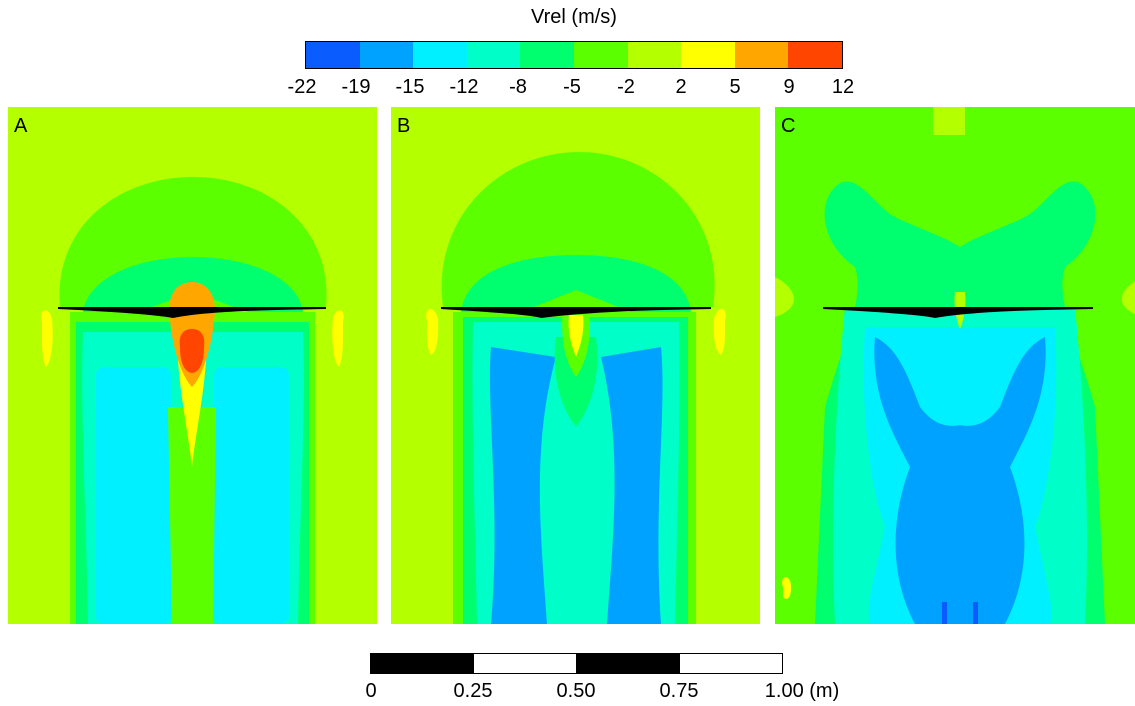  Describe the element at coordinates (949, 121) in the screenshot. I see `top-patch` at that location.